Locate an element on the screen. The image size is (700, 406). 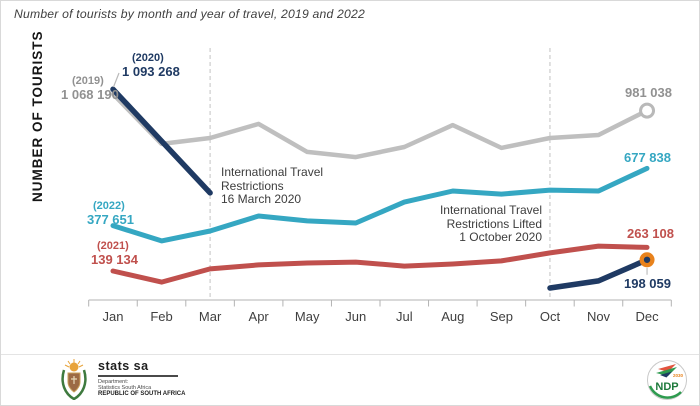
label-2021-year: (2021) is located at coordinates (113, 246).